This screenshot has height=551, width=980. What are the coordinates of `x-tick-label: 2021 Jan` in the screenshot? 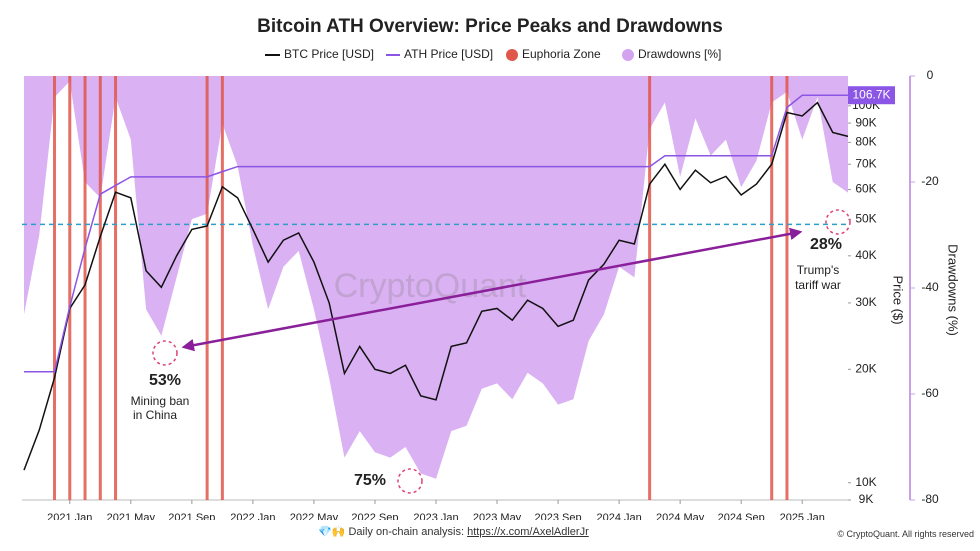 It's located at (69, 516).